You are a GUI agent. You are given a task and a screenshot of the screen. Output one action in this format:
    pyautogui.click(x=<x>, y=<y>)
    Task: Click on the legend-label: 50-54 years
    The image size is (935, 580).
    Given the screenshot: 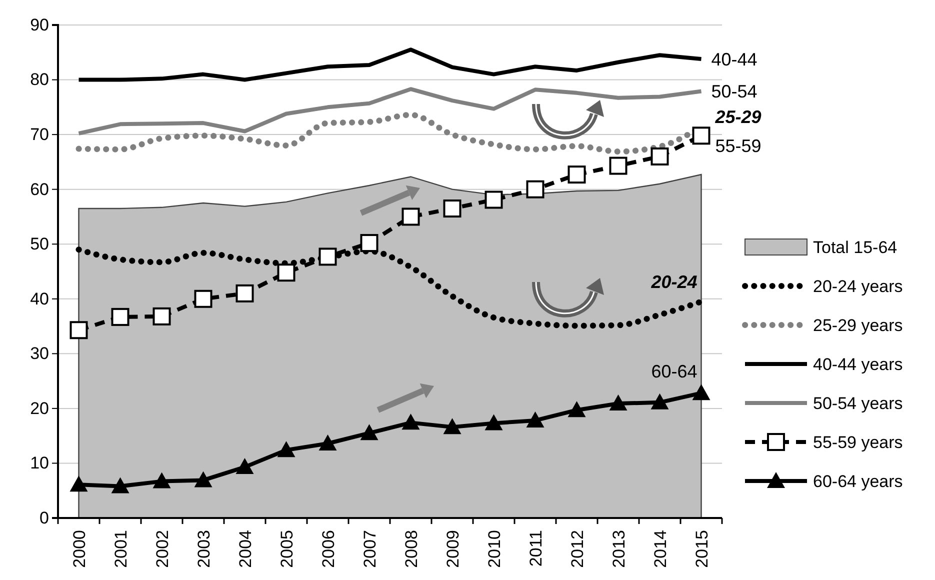 What is the action you would take?
    pyautogui.click(x=858, y=403)
    